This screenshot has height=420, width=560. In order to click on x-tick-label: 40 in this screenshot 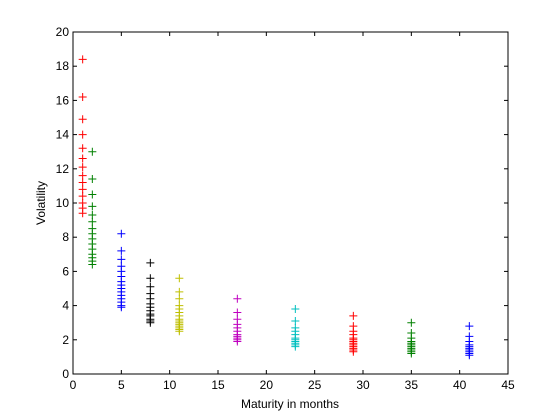, I will do `click(460, 385)`.